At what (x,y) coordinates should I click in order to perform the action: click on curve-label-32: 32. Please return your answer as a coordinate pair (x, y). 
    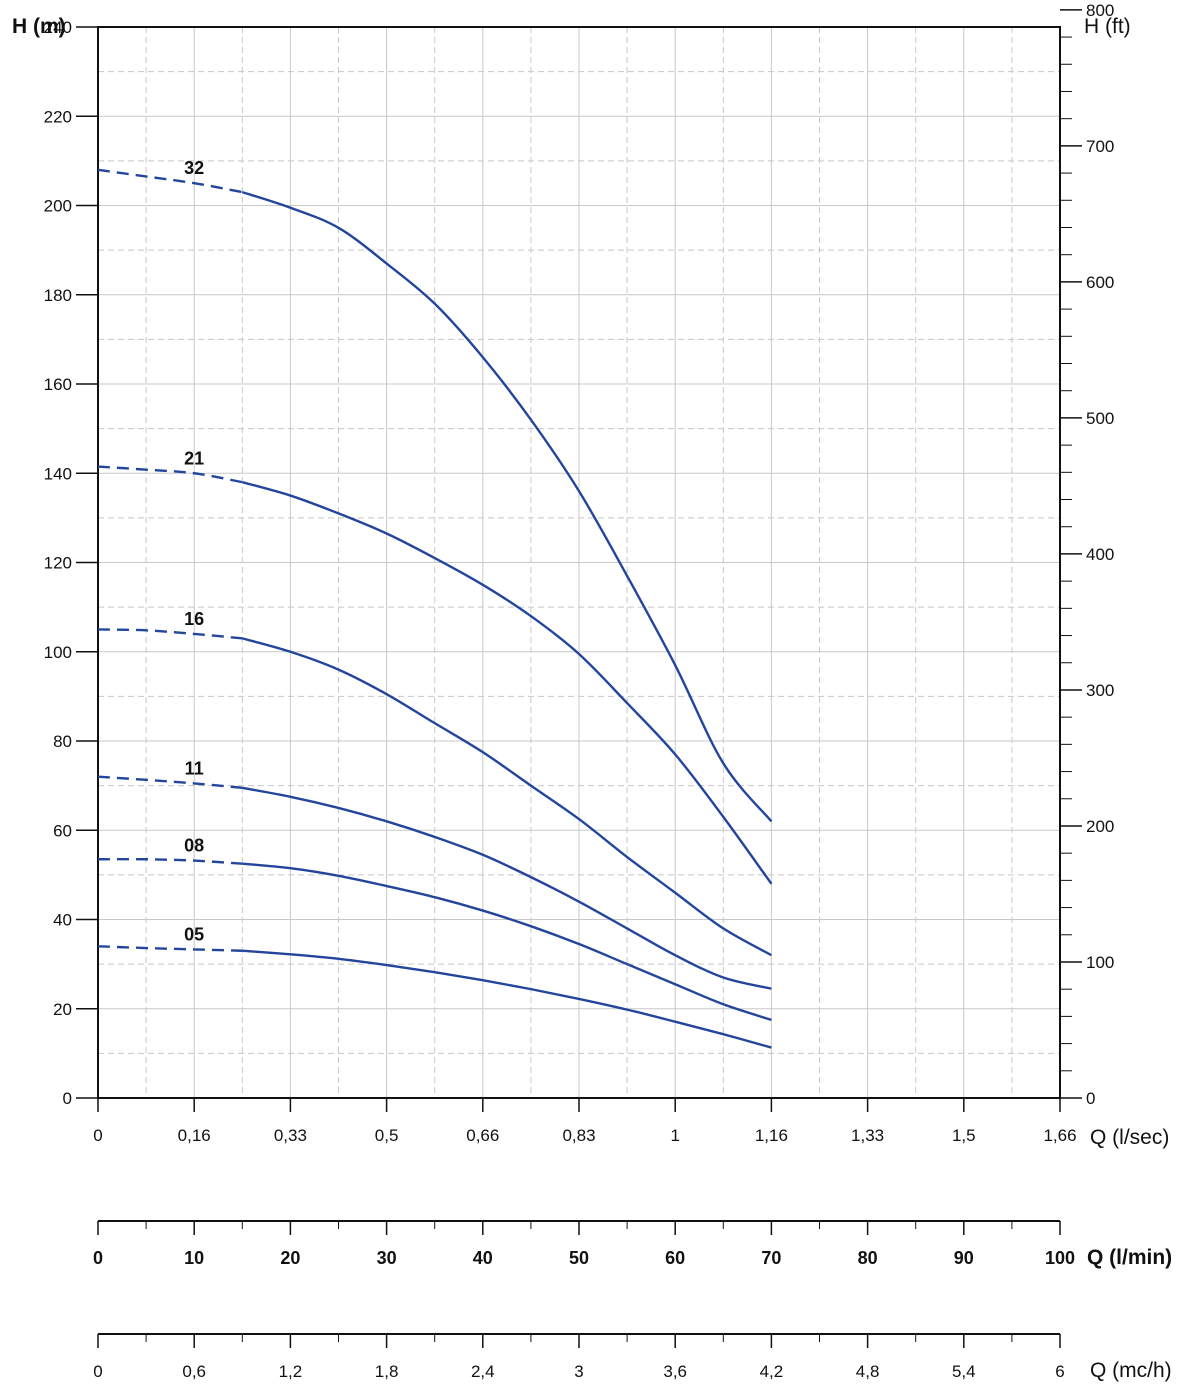
    Looking at the image, I should click on (194, 168).